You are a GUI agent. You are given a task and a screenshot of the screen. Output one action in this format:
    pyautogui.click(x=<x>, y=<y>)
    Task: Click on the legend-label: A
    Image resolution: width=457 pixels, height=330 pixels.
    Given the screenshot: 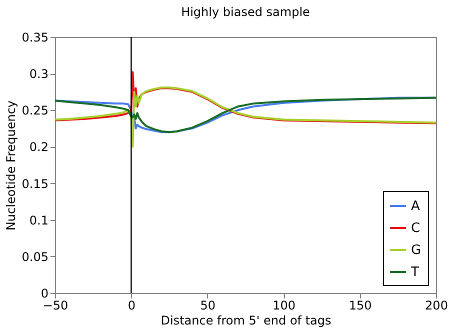 What is the action you would take?
    pyautogui.click(x=415, y=206)
    